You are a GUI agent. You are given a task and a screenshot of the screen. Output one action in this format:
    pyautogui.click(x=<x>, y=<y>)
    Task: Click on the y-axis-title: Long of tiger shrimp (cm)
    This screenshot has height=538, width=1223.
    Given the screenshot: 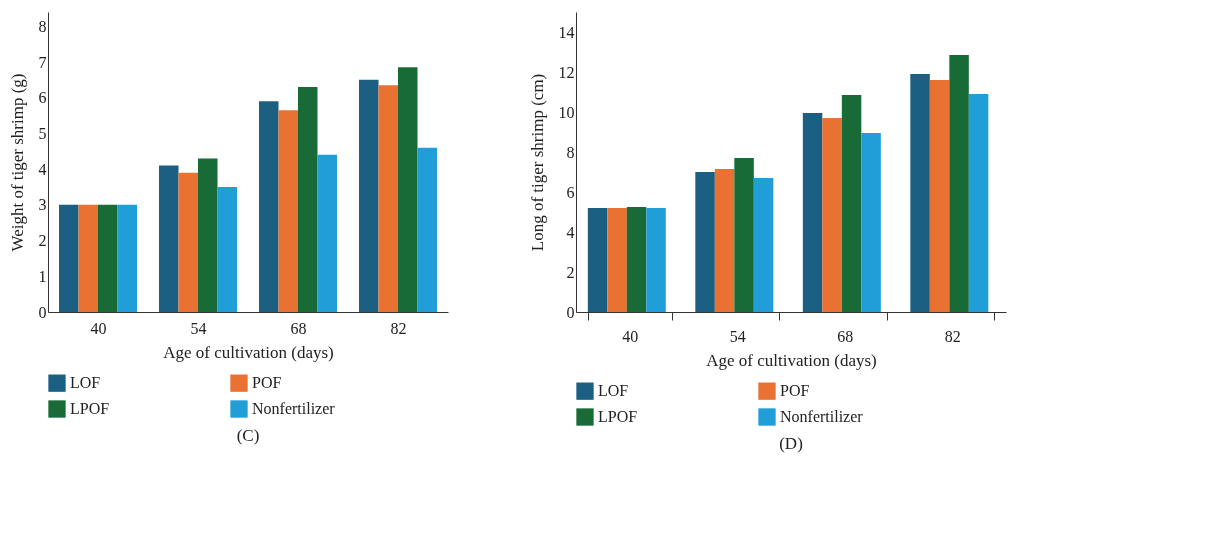 What is the action you would take?
    pyautogui.click(x=537, y=162)
    